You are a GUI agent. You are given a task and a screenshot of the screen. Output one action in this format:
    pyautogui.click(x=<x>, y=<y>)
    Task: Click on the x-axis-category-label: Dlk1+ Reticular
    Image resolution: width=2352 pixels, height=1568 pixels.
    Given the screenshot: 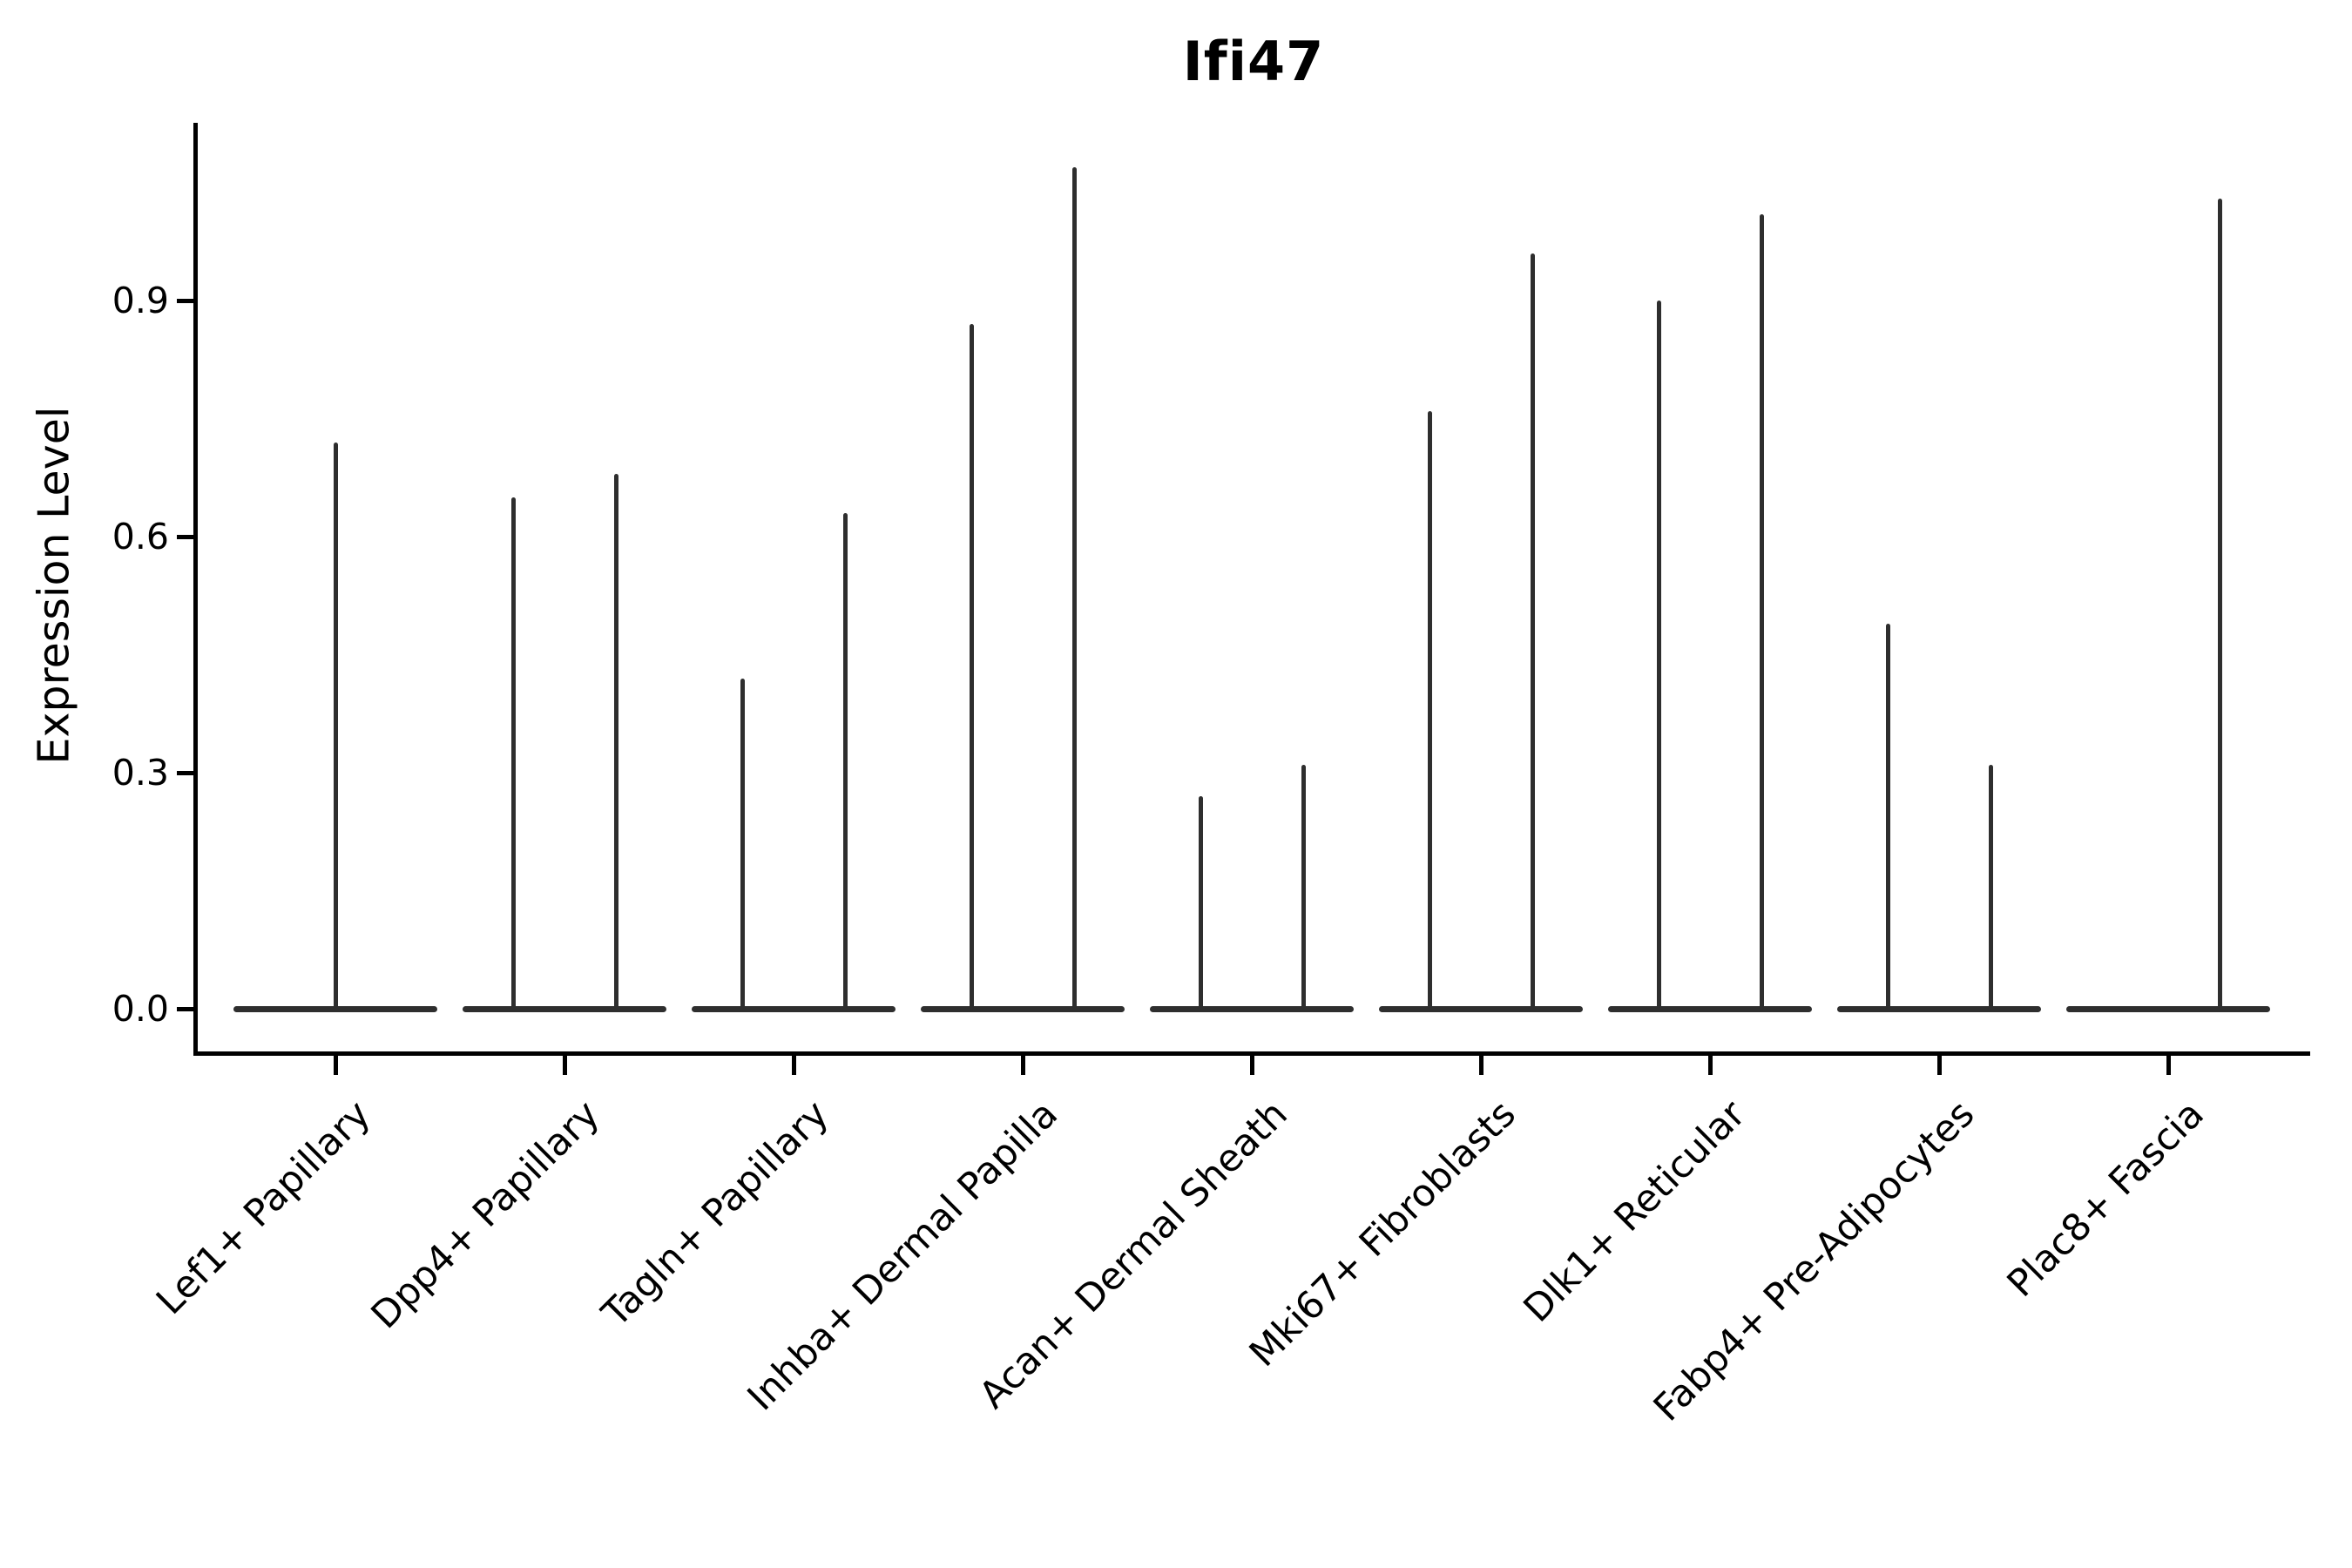 What is the action you would take?
    pyautogui.click(x=1634, y=1211)
    